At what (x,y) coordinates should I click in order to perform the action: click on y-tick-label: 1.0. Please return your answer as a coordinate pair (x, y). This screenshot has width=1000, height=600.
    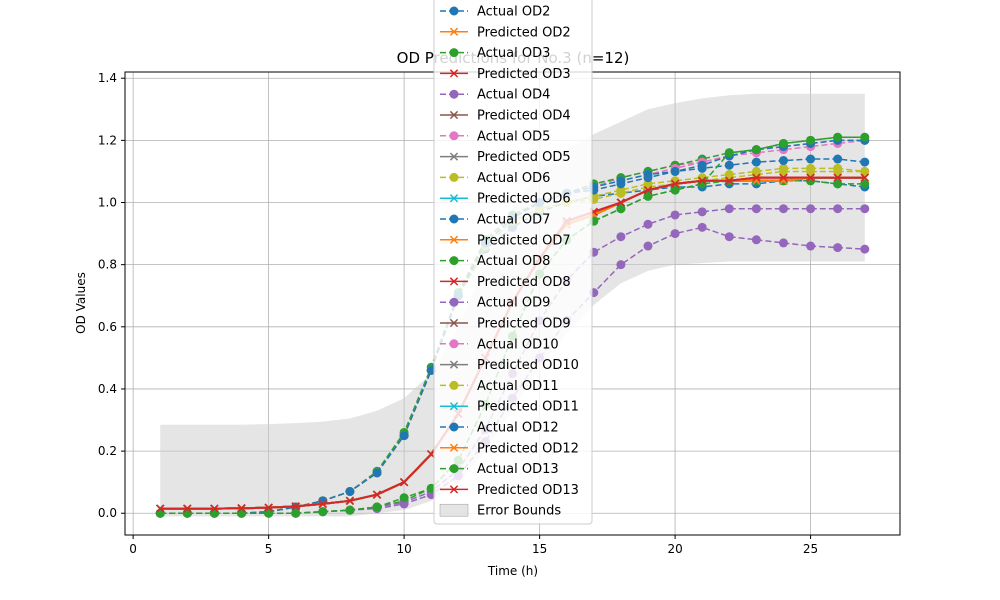
    Looking at the image, I should click on (107, 203).